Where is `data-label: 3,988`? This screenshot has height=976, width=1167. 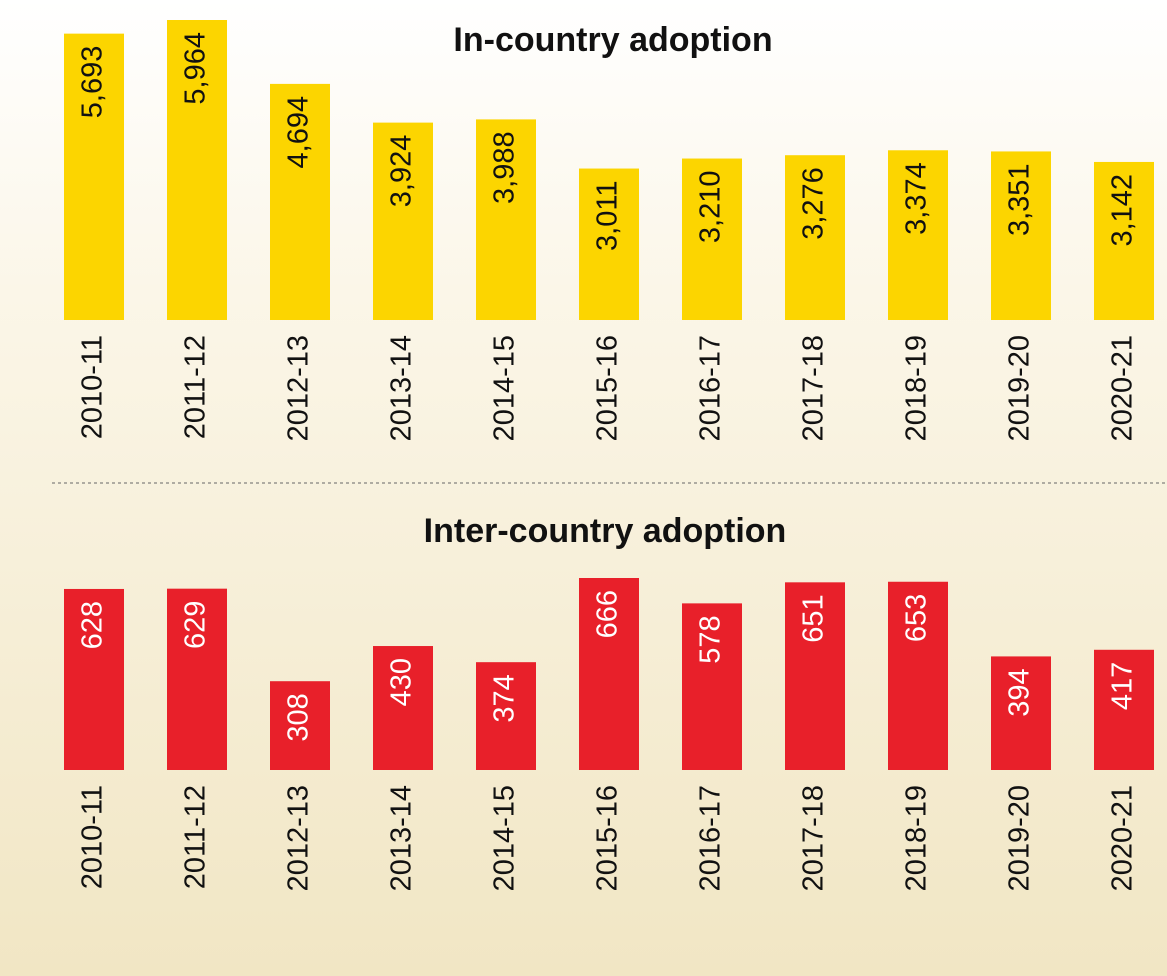
data-label: 3,988 is located at coordinates (505, 167).